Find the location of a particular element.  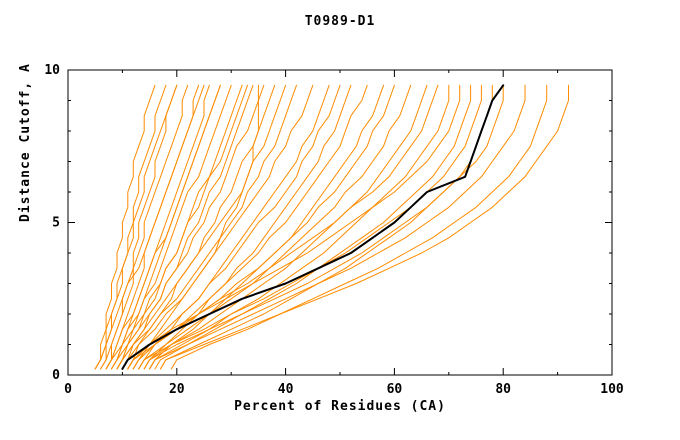

x-tick-label: 20 is located at coordinates (177, 389).